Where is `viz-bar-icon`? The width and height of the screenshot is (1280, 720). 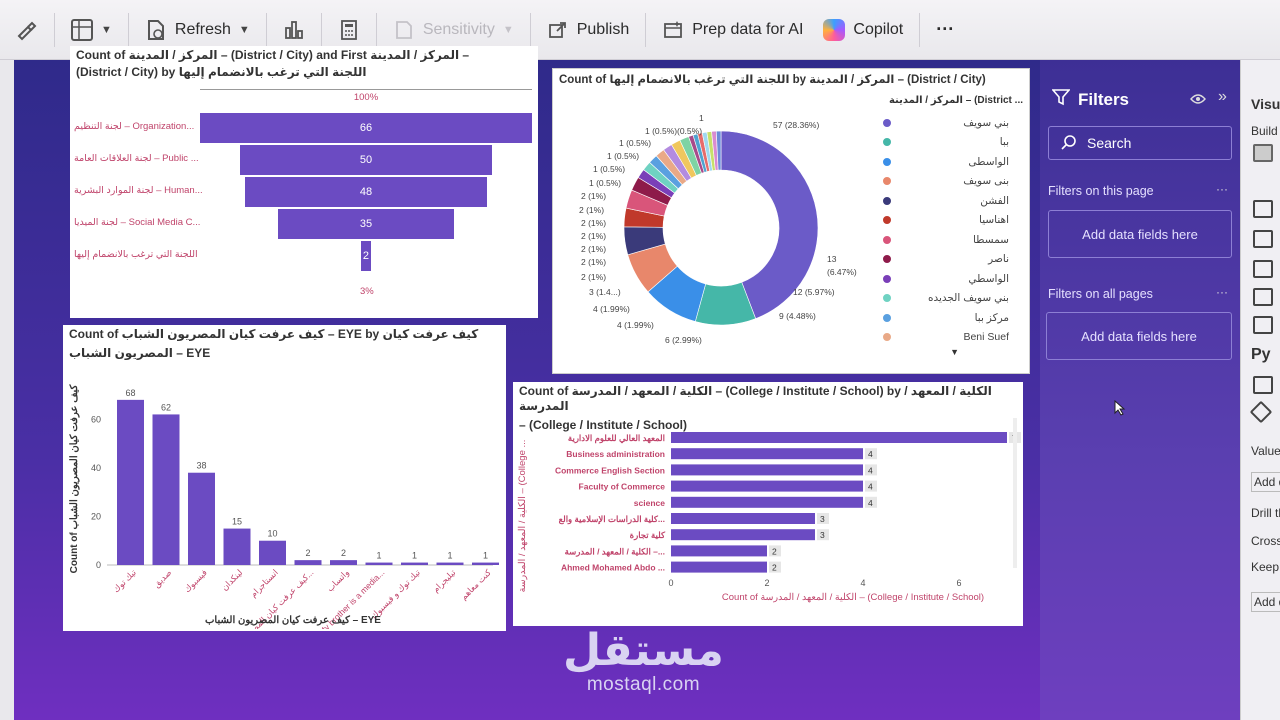
viz-bar-icon is located at coordinates (1263, 209).